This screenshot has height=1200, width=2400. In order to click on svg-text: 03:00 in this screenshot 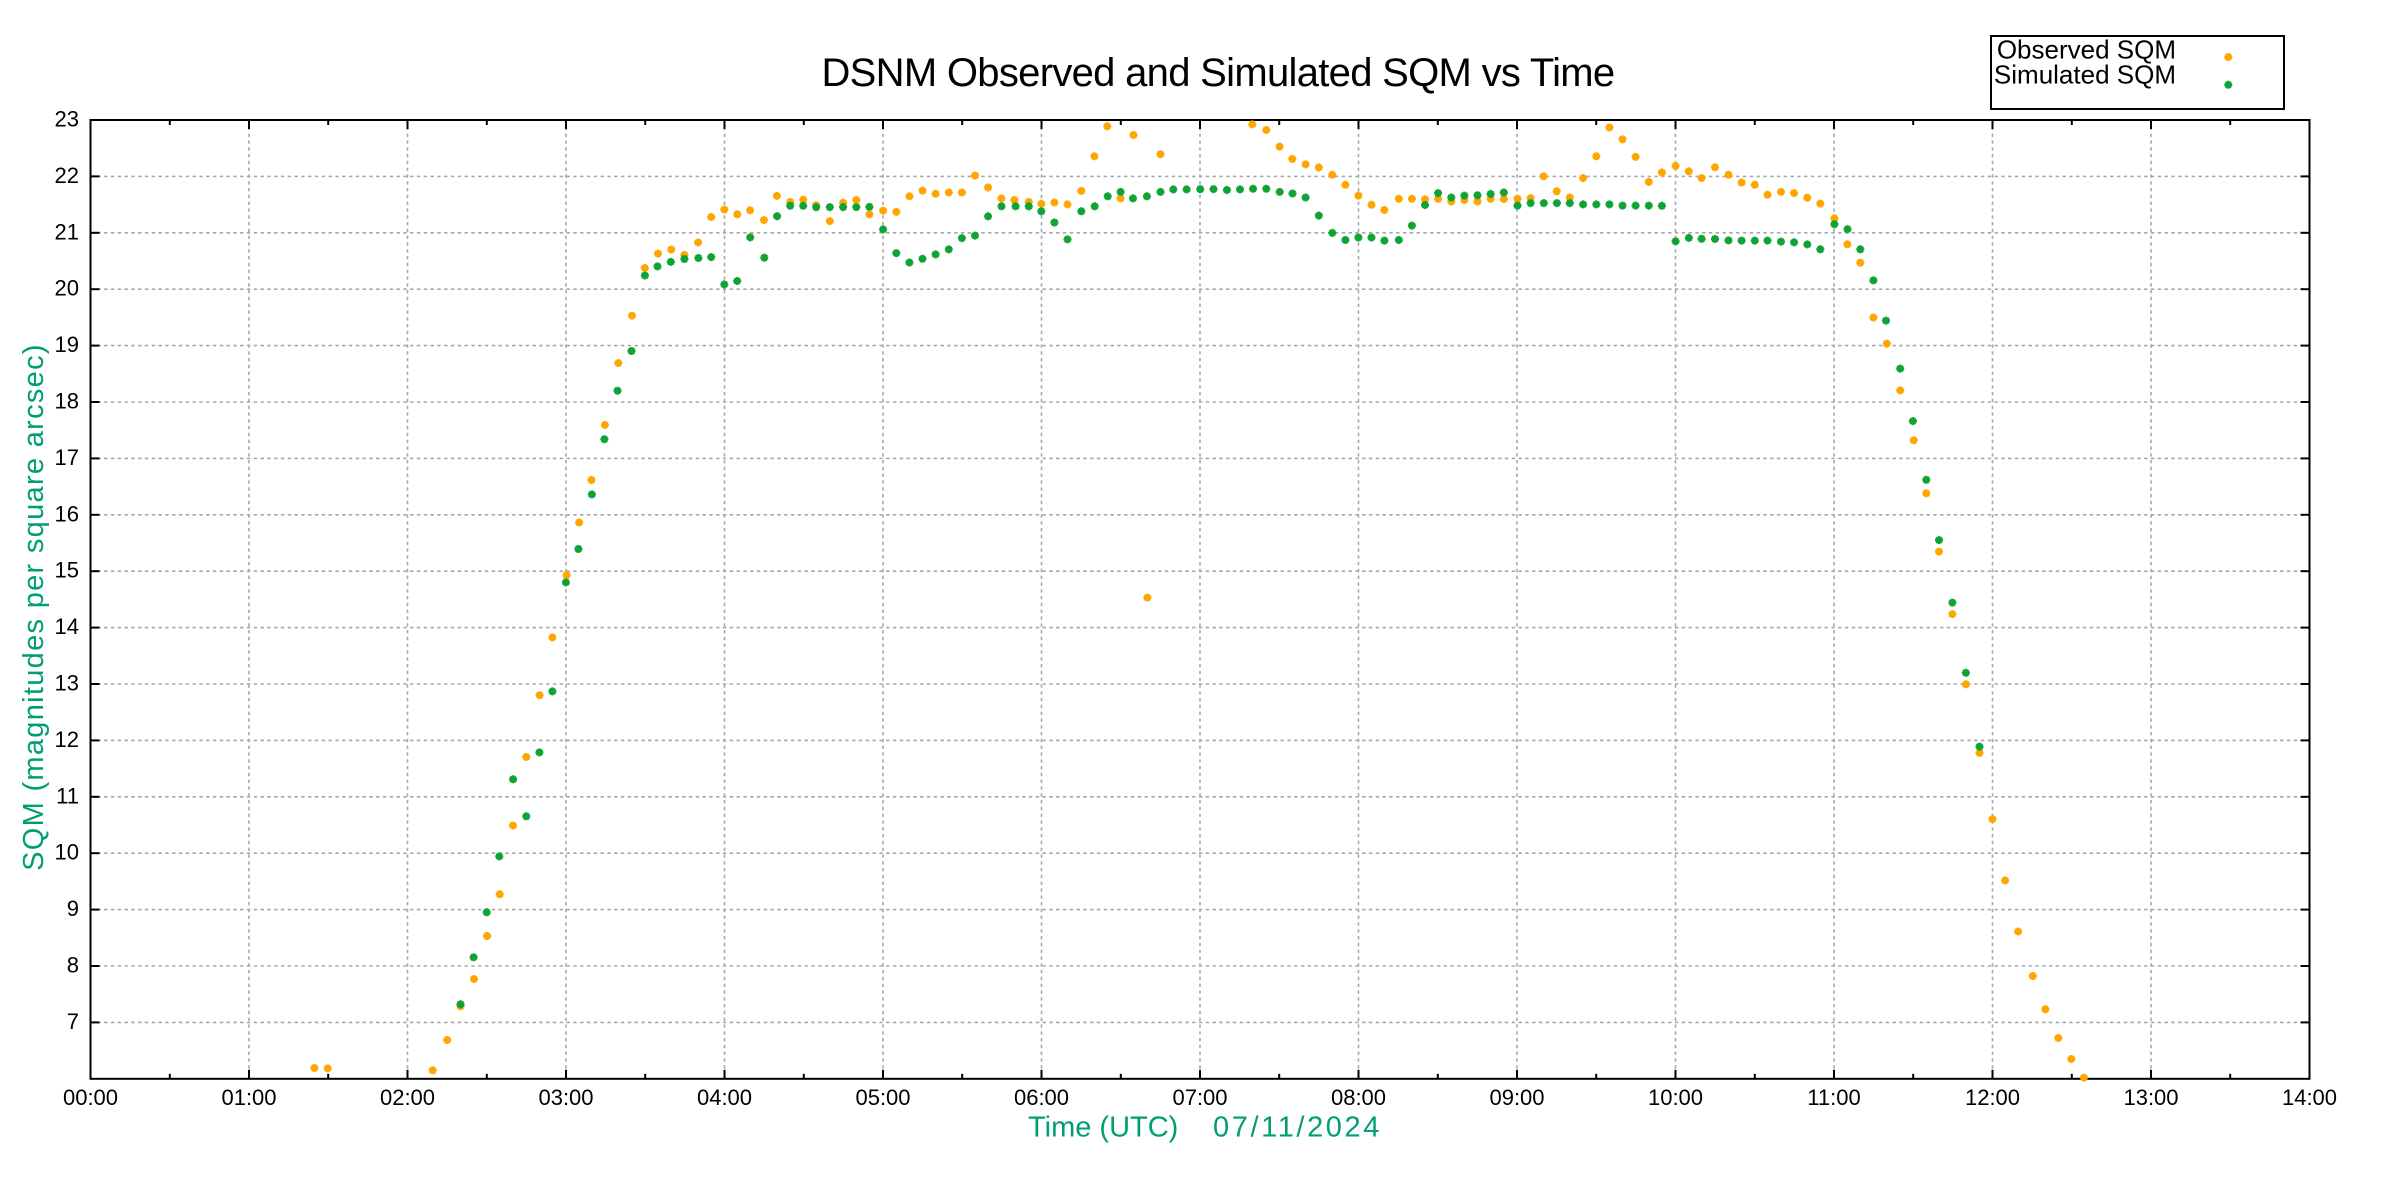, I will do `click(565, 1097)`.